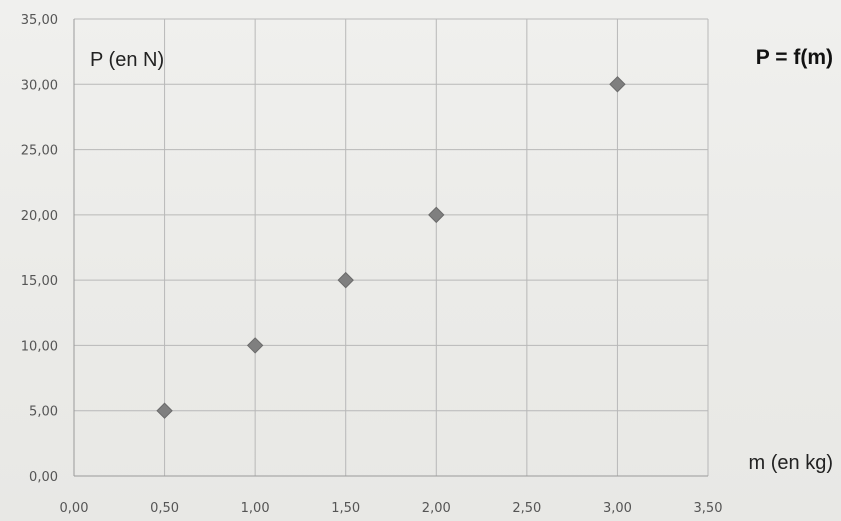  I want to click on y-tick-label: 30,00, so click(39, 85).